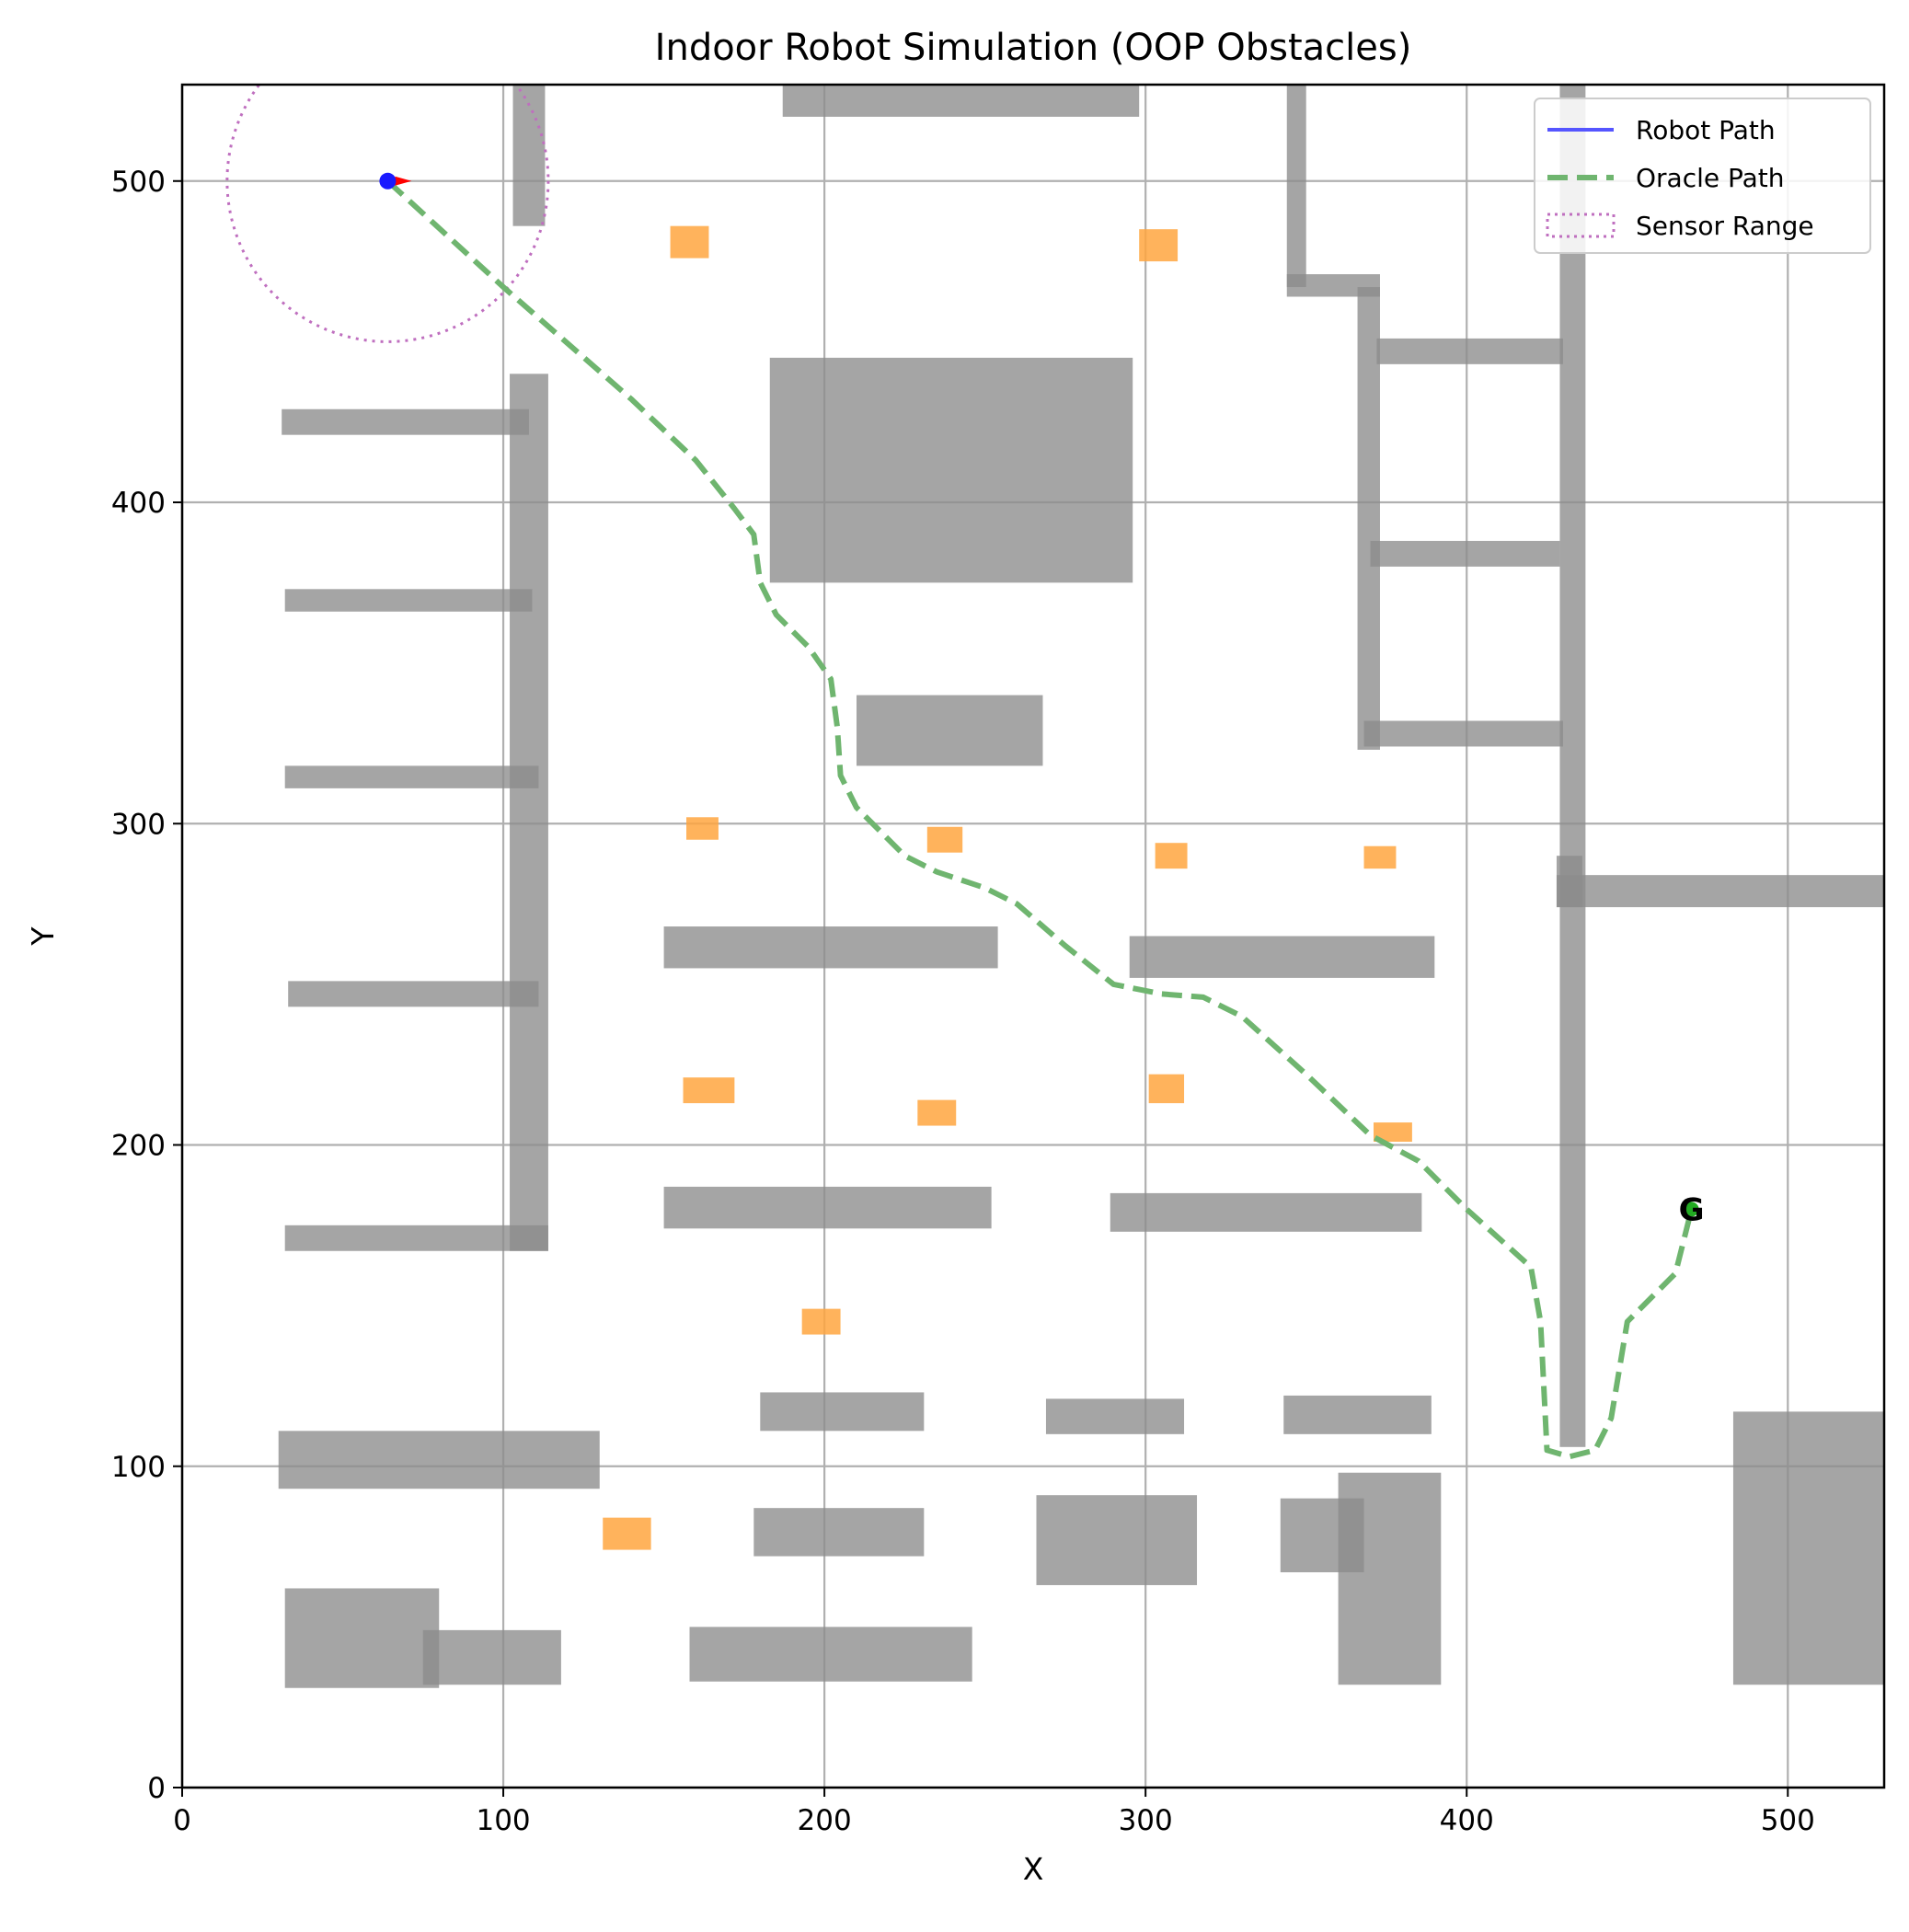  What do you see at coordinates (138, 182) in the screenshot?
I see `y-tick-label: 500` at bounding box center [138, 182].